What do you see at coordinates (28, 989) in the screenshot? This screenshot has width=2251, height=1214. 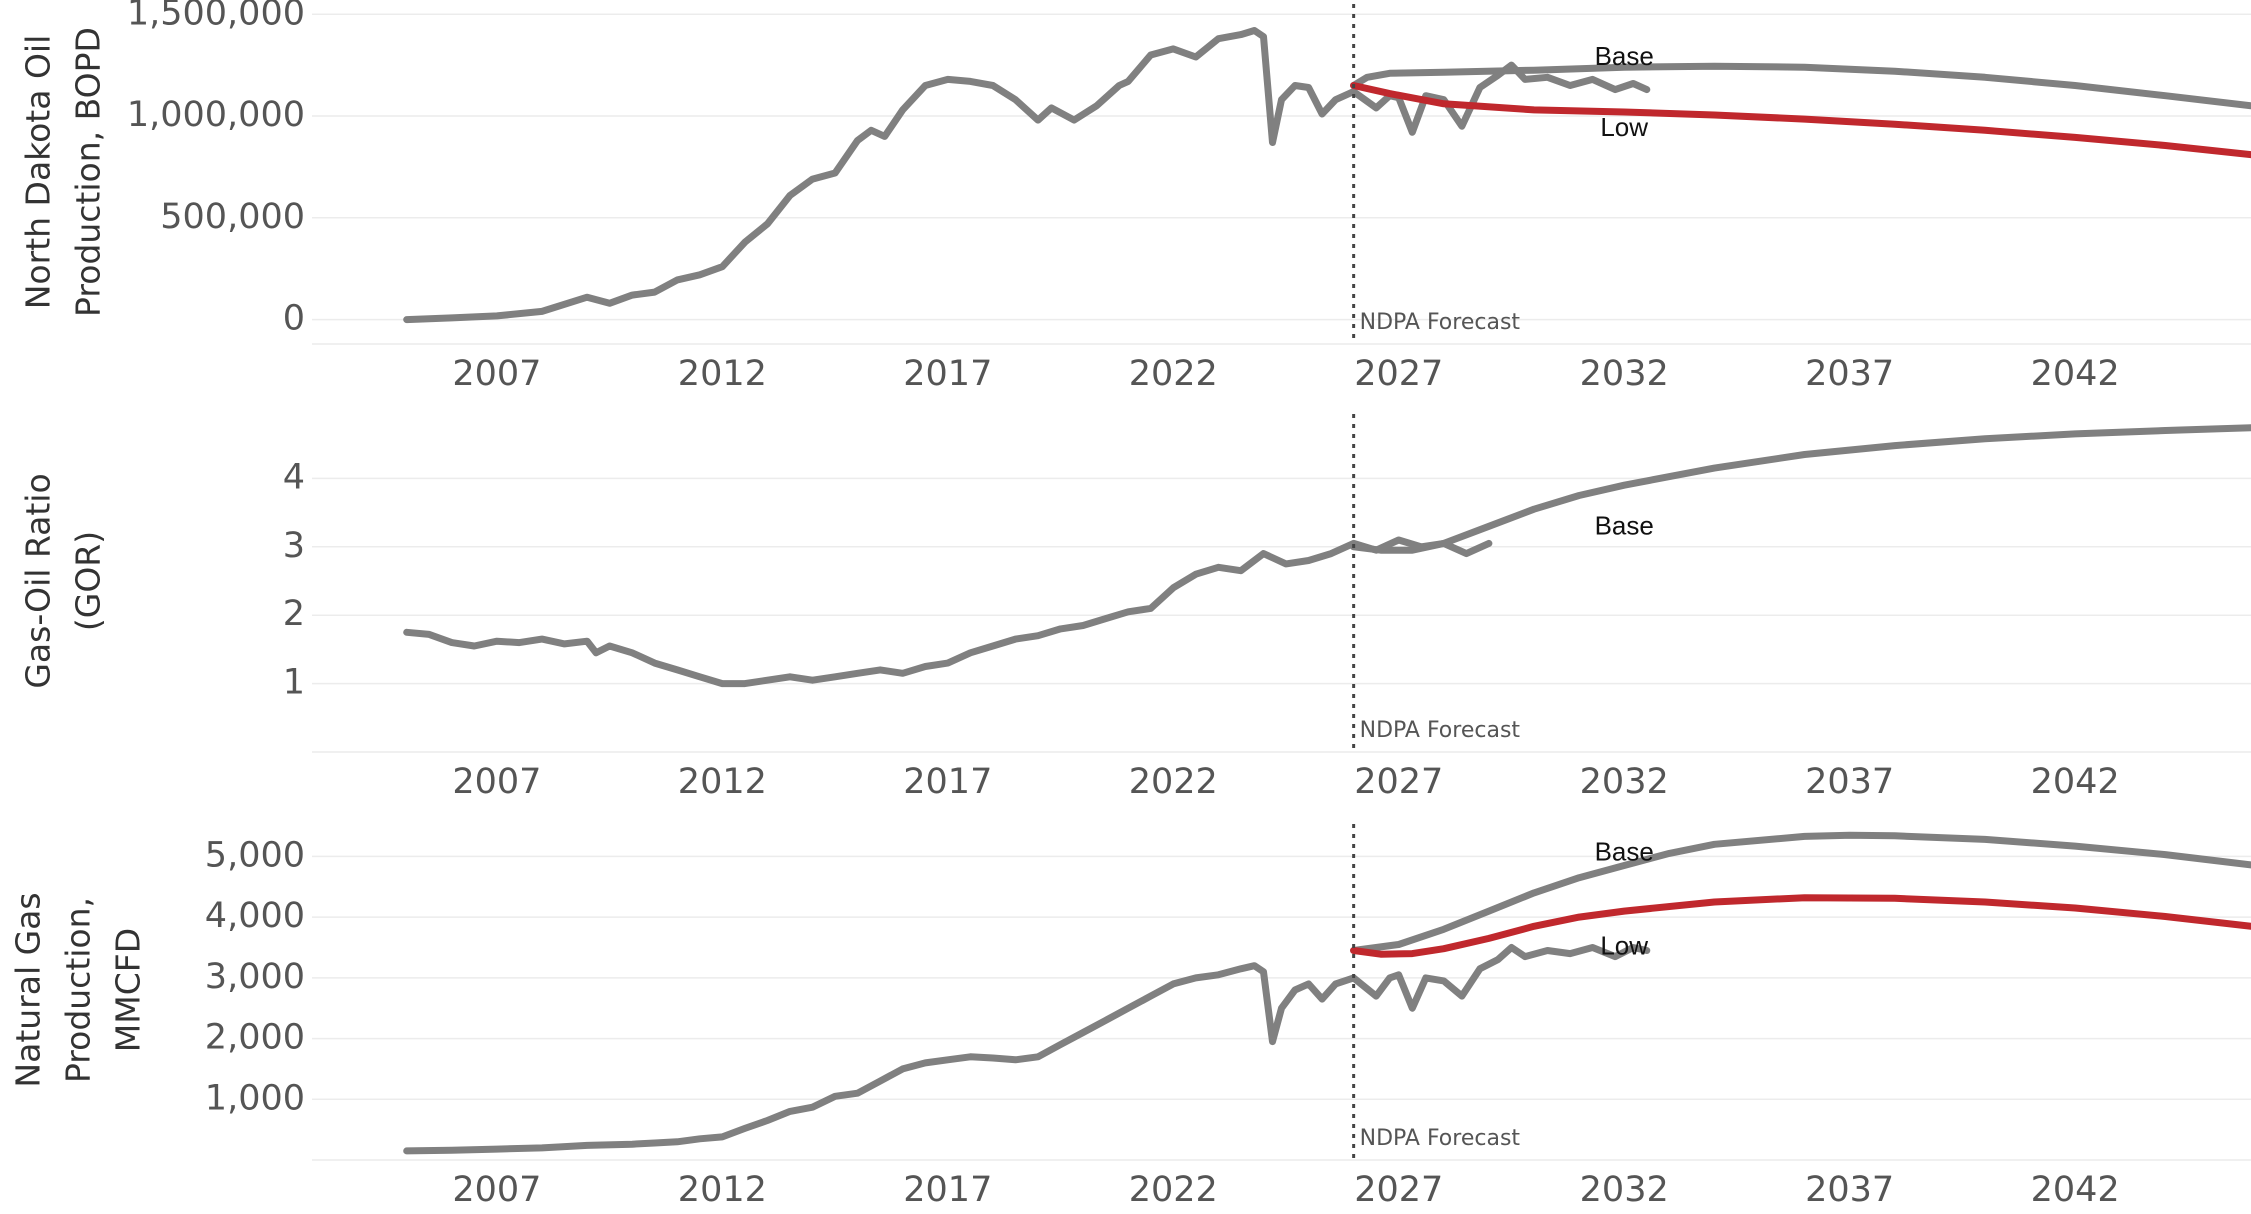 I see `y-axis-label: Natural Gas` at bounding box center [28, 989].